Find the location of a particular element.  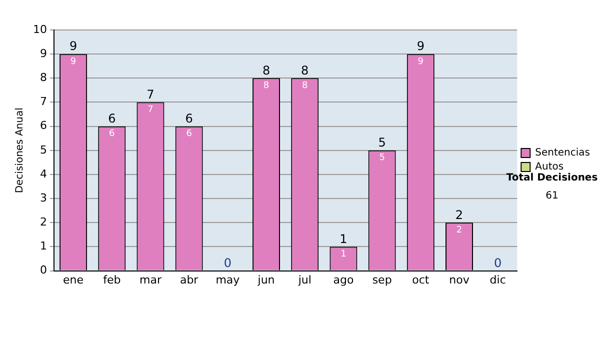

legend-label: Sentencias is located at coordinates (562, 153).